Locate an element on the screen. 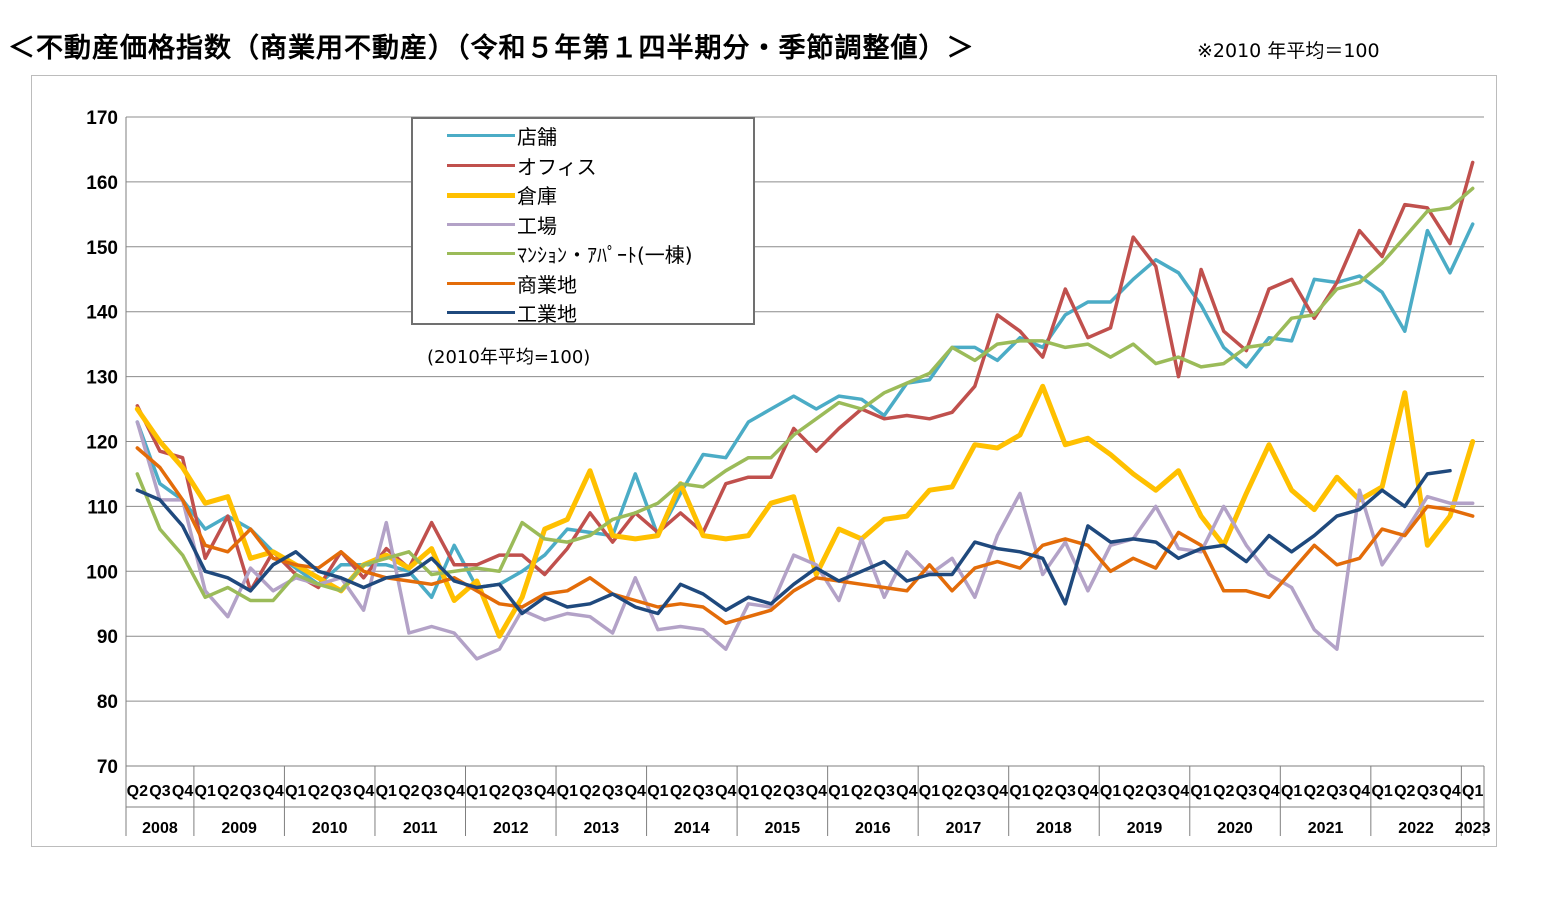  legend-label: ﾏﾝｼｮﾝ・ｱﾊﾟｰﾄ(一棟) is located at coordinates (605, 255).